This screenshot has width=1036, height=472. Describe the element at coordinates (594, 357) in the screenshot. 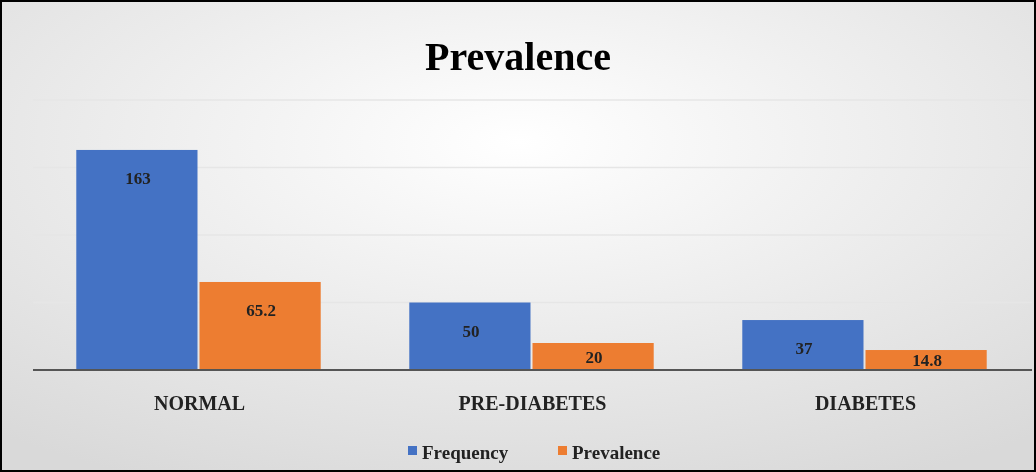

I see `data-label: 20` at that location.